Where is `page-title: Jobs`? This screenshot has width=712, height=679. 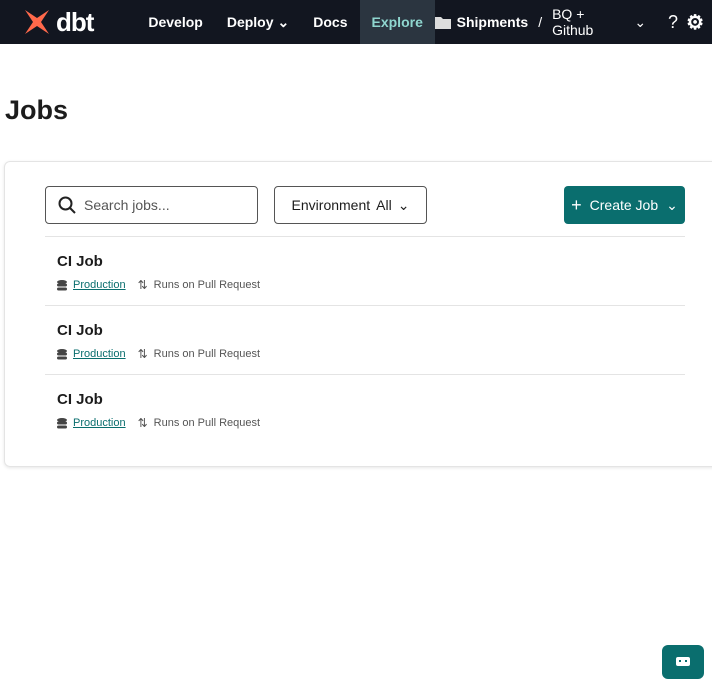
page-title: Jobs is located at coordinates (37, 110).